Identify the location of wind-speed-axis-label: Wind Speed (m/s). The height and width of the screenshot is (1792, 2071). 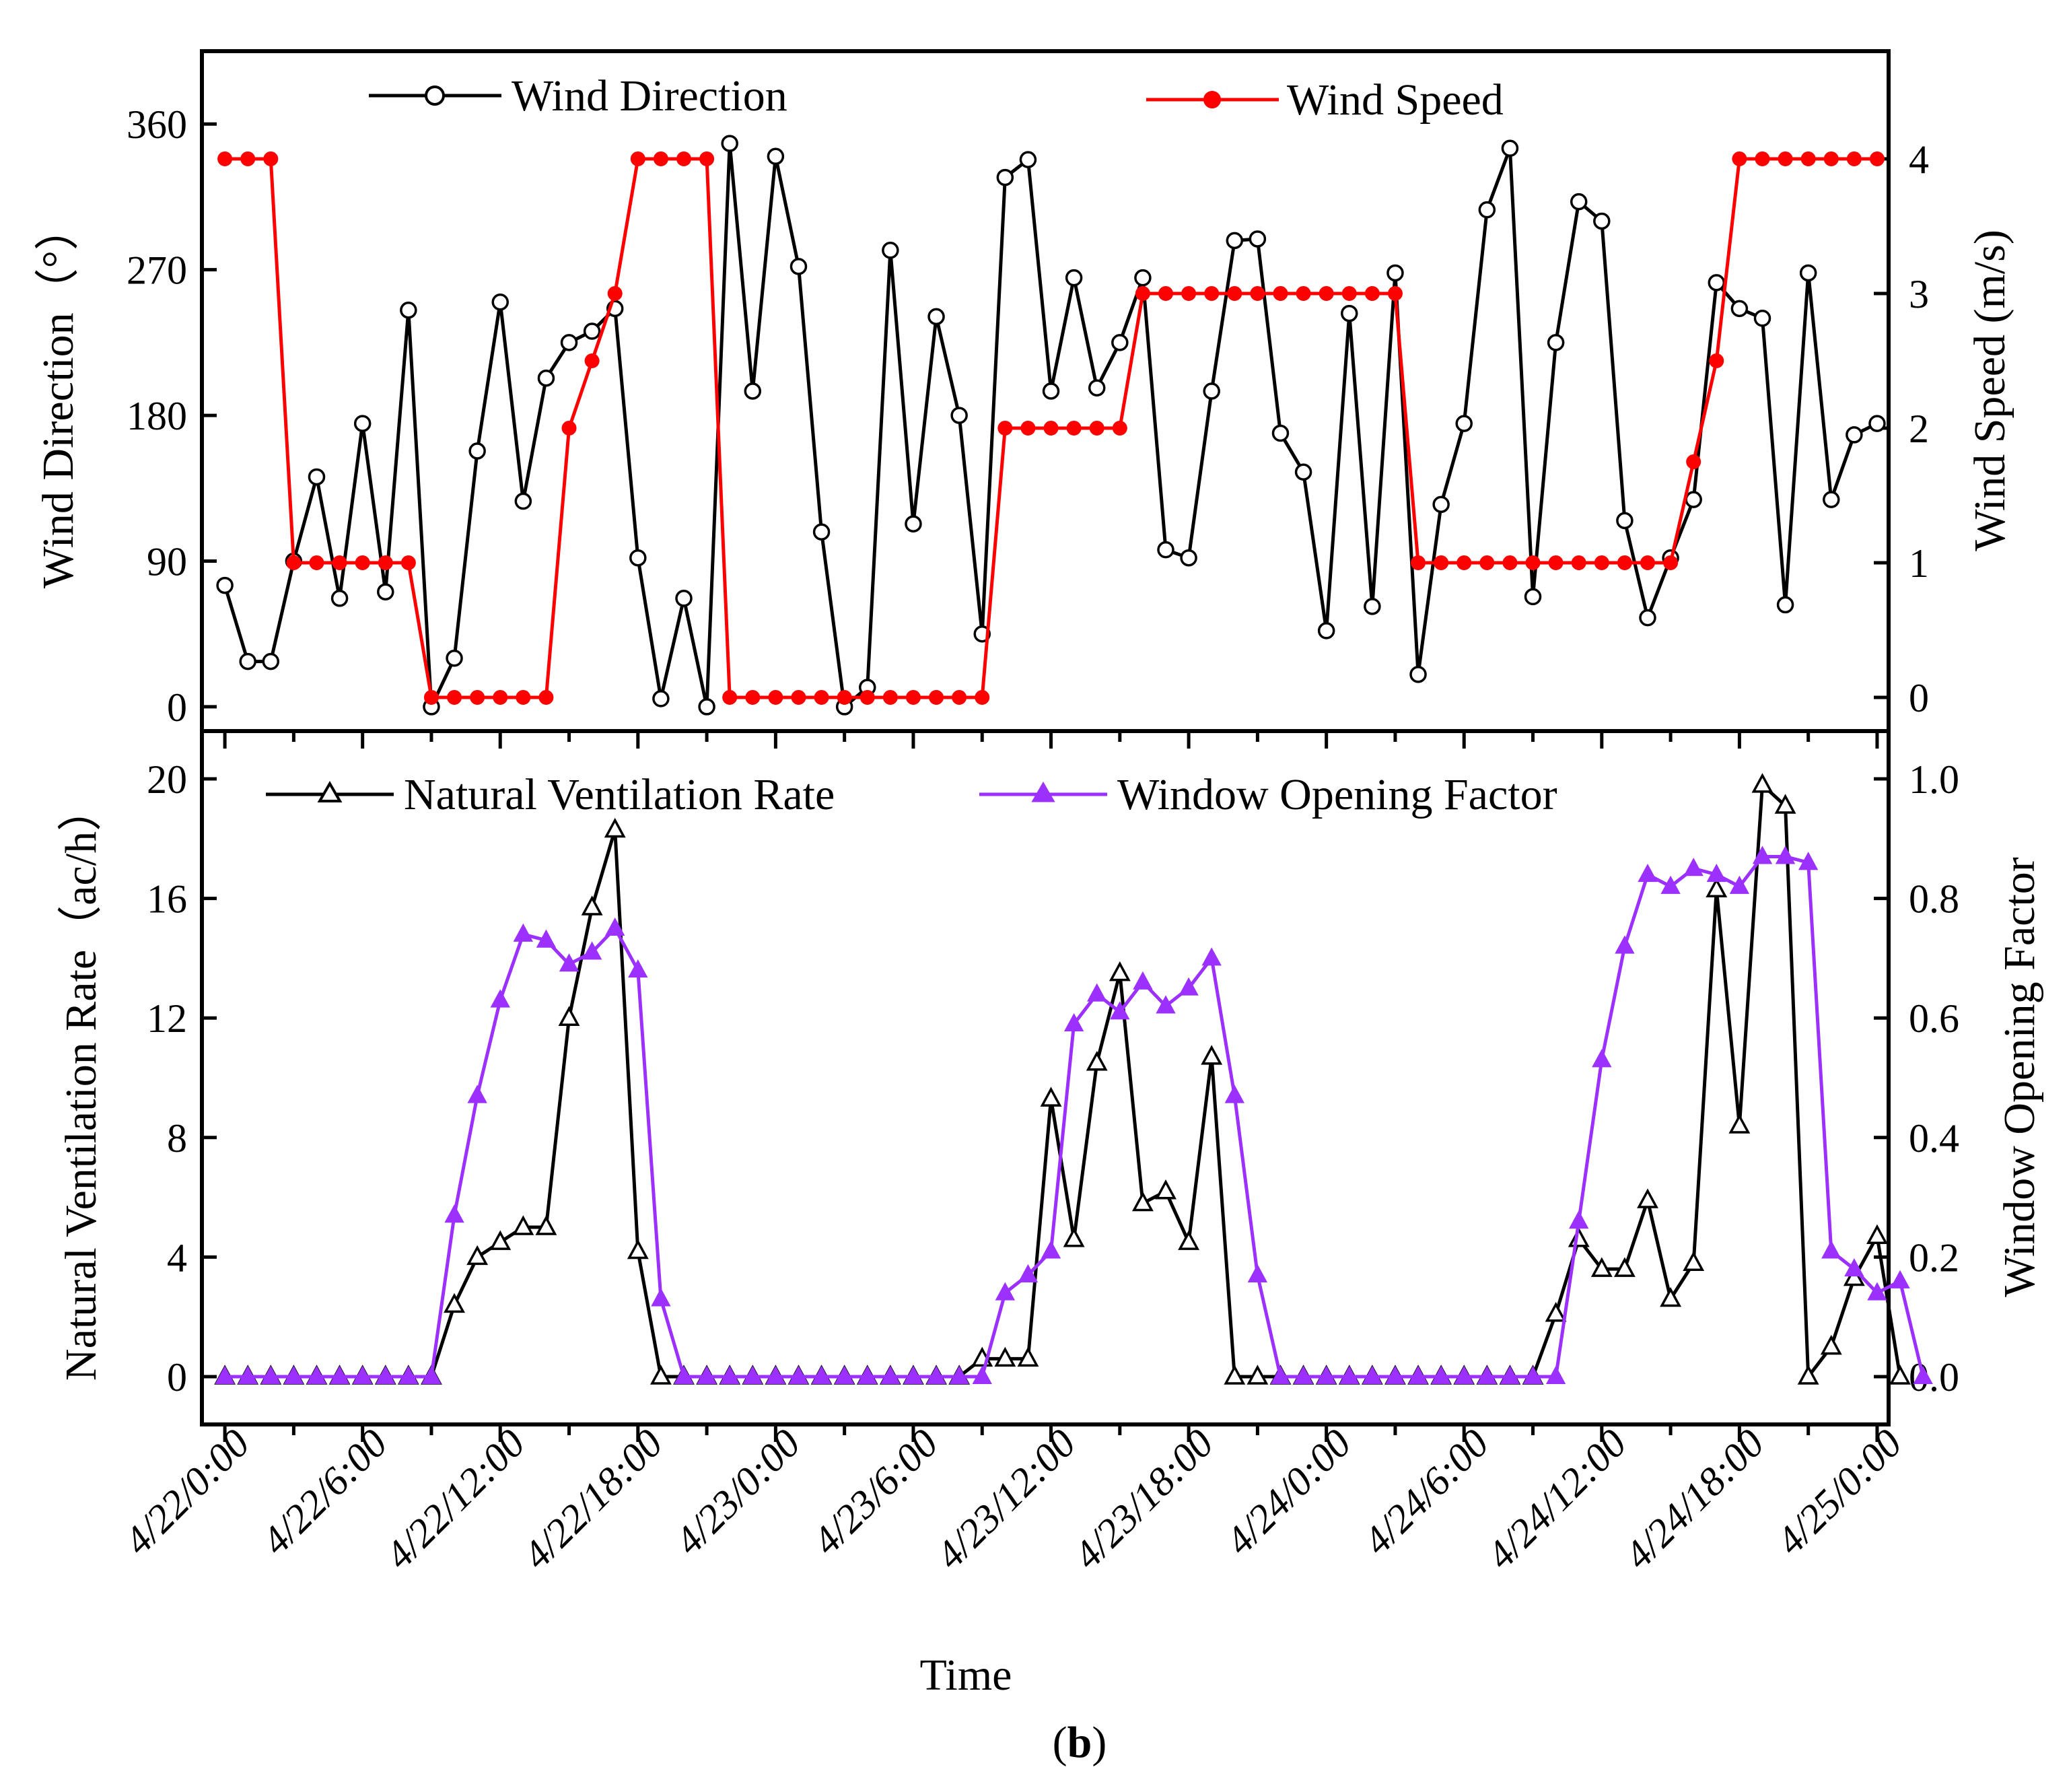
(1989, 390).